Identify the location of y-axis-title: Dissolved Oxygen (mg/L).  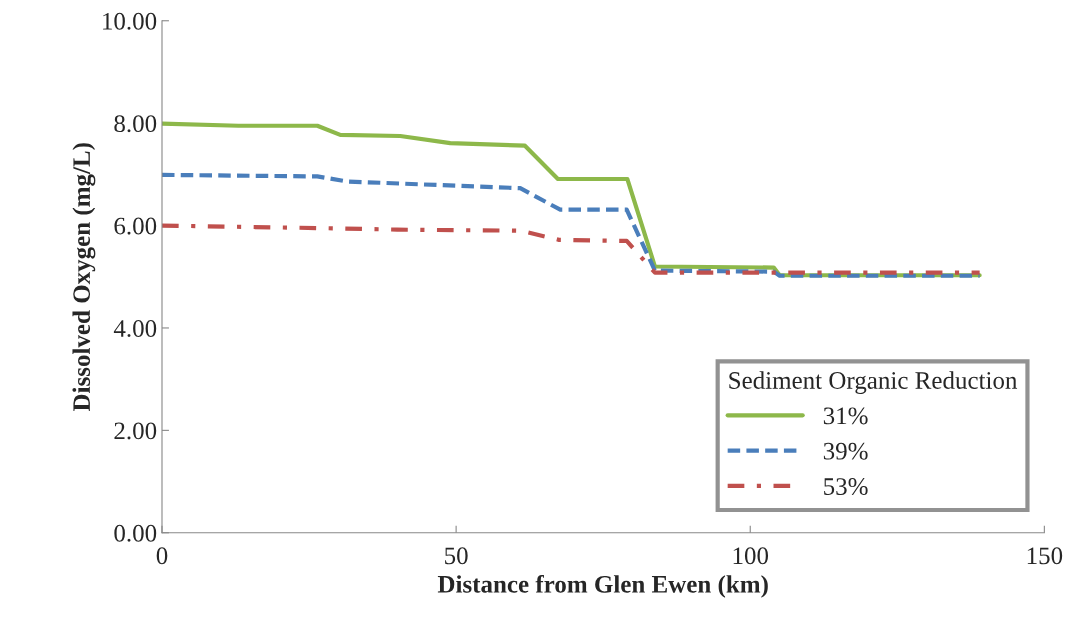
(84, 277).